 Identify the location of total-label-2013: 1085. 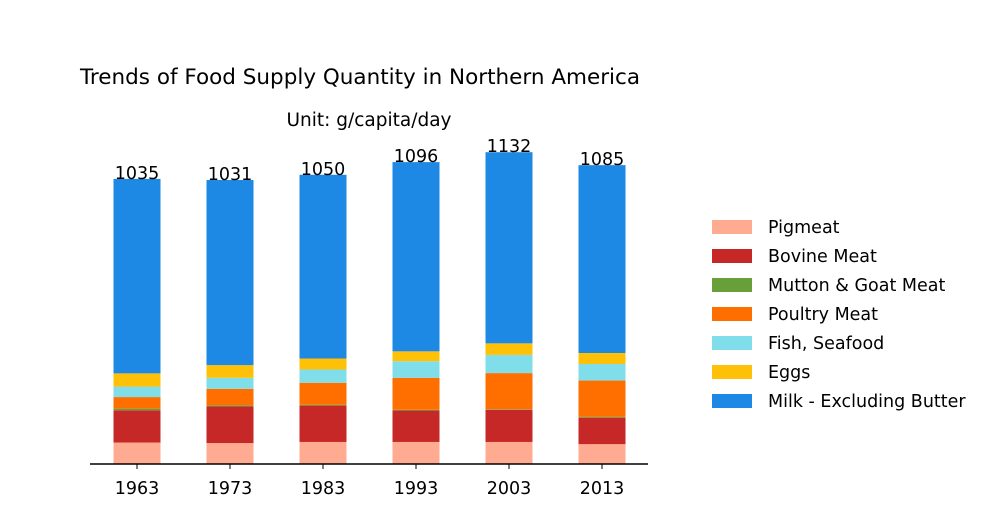
(602, 160).